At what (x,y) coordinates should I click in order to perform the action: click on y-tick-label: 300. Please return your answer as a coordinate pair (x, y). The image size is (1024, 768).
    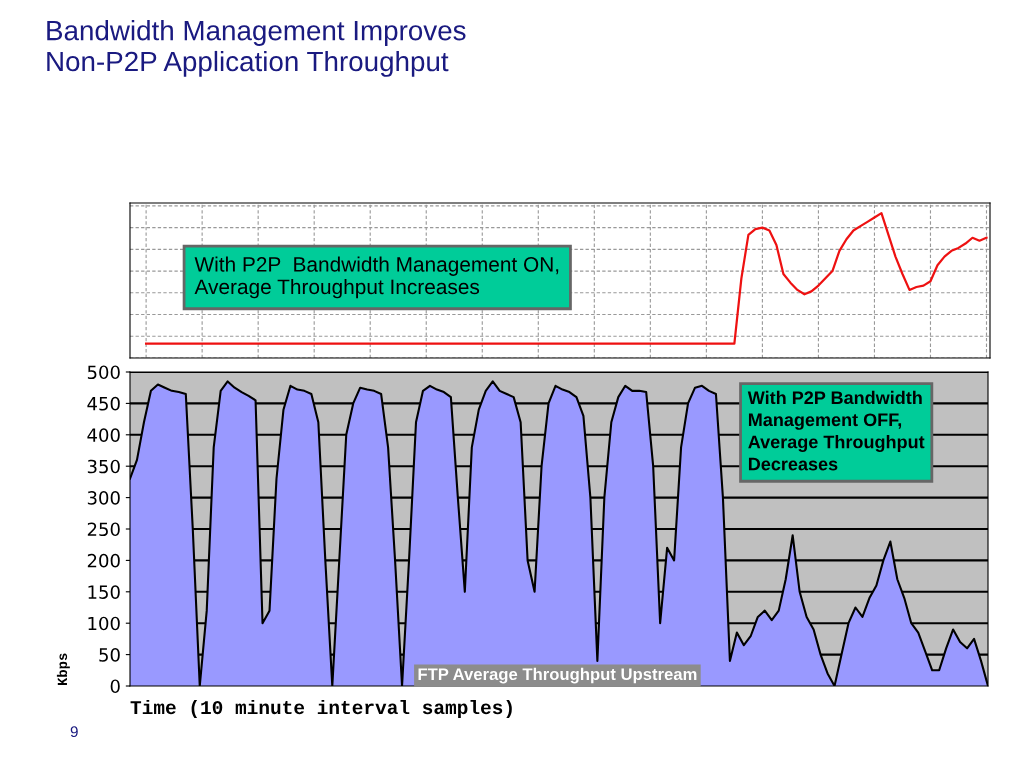
    Looking at the image, I should click on (103, 498).